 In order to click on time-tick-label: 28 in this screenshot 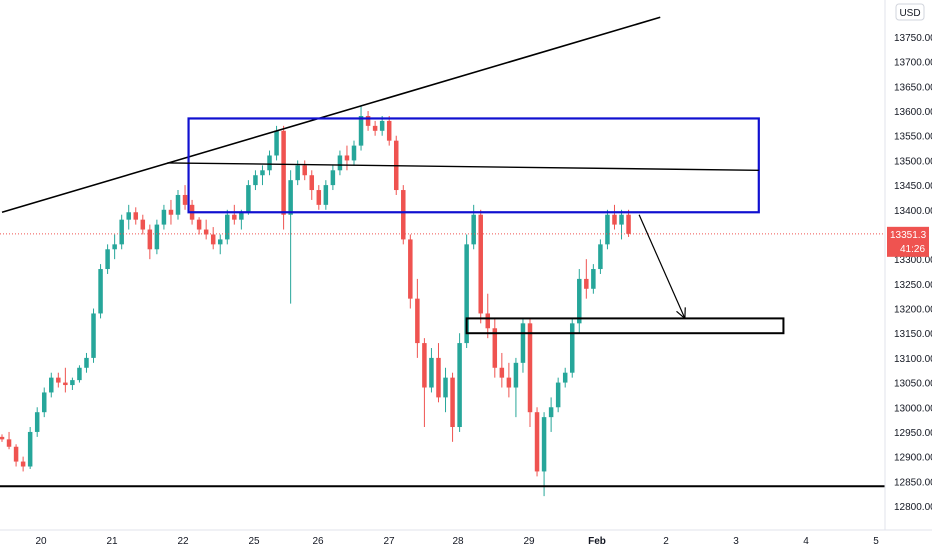, I will do `click(458, 541)`.